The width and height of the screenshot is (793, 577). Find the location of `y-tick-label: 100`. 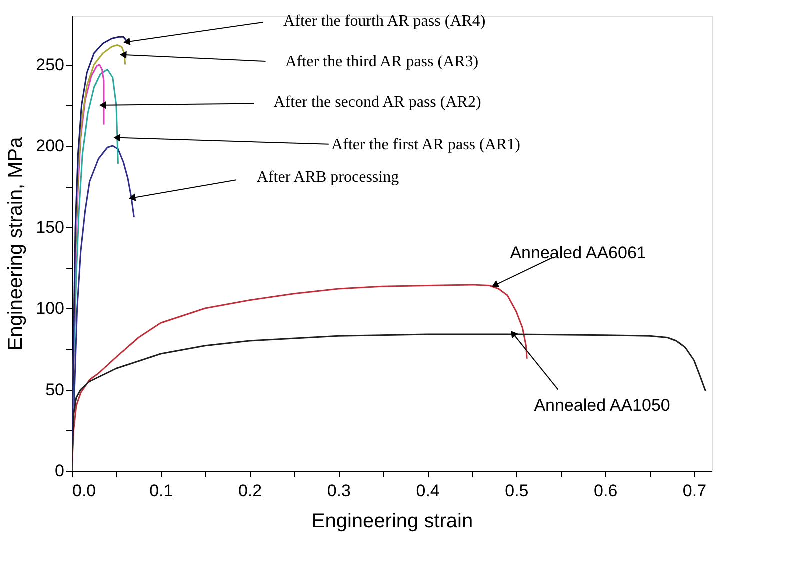

y-tick-label: 100 is located at coordinates (50, 308).